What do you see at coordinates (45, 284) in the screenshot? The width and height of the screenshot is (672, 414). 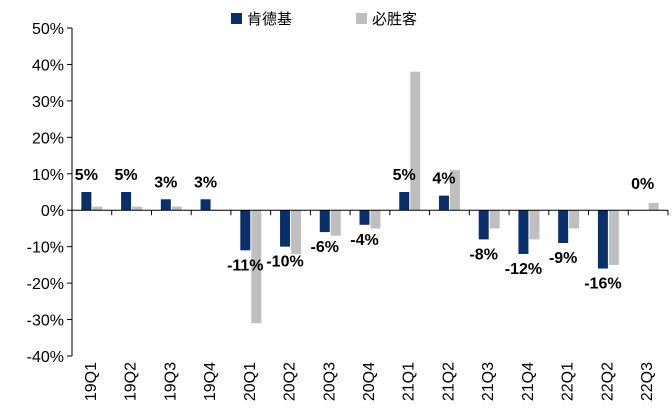 I see `y-tick-label: -20%` at bounding box center [45, 284].